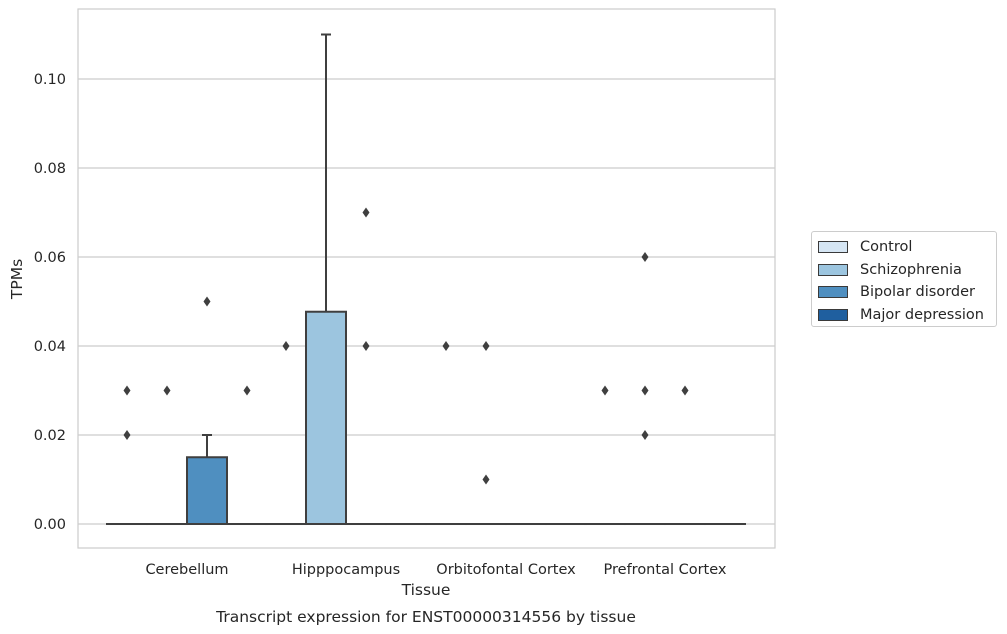  I want to click on legend-item-control: Control, so click(907, 247).